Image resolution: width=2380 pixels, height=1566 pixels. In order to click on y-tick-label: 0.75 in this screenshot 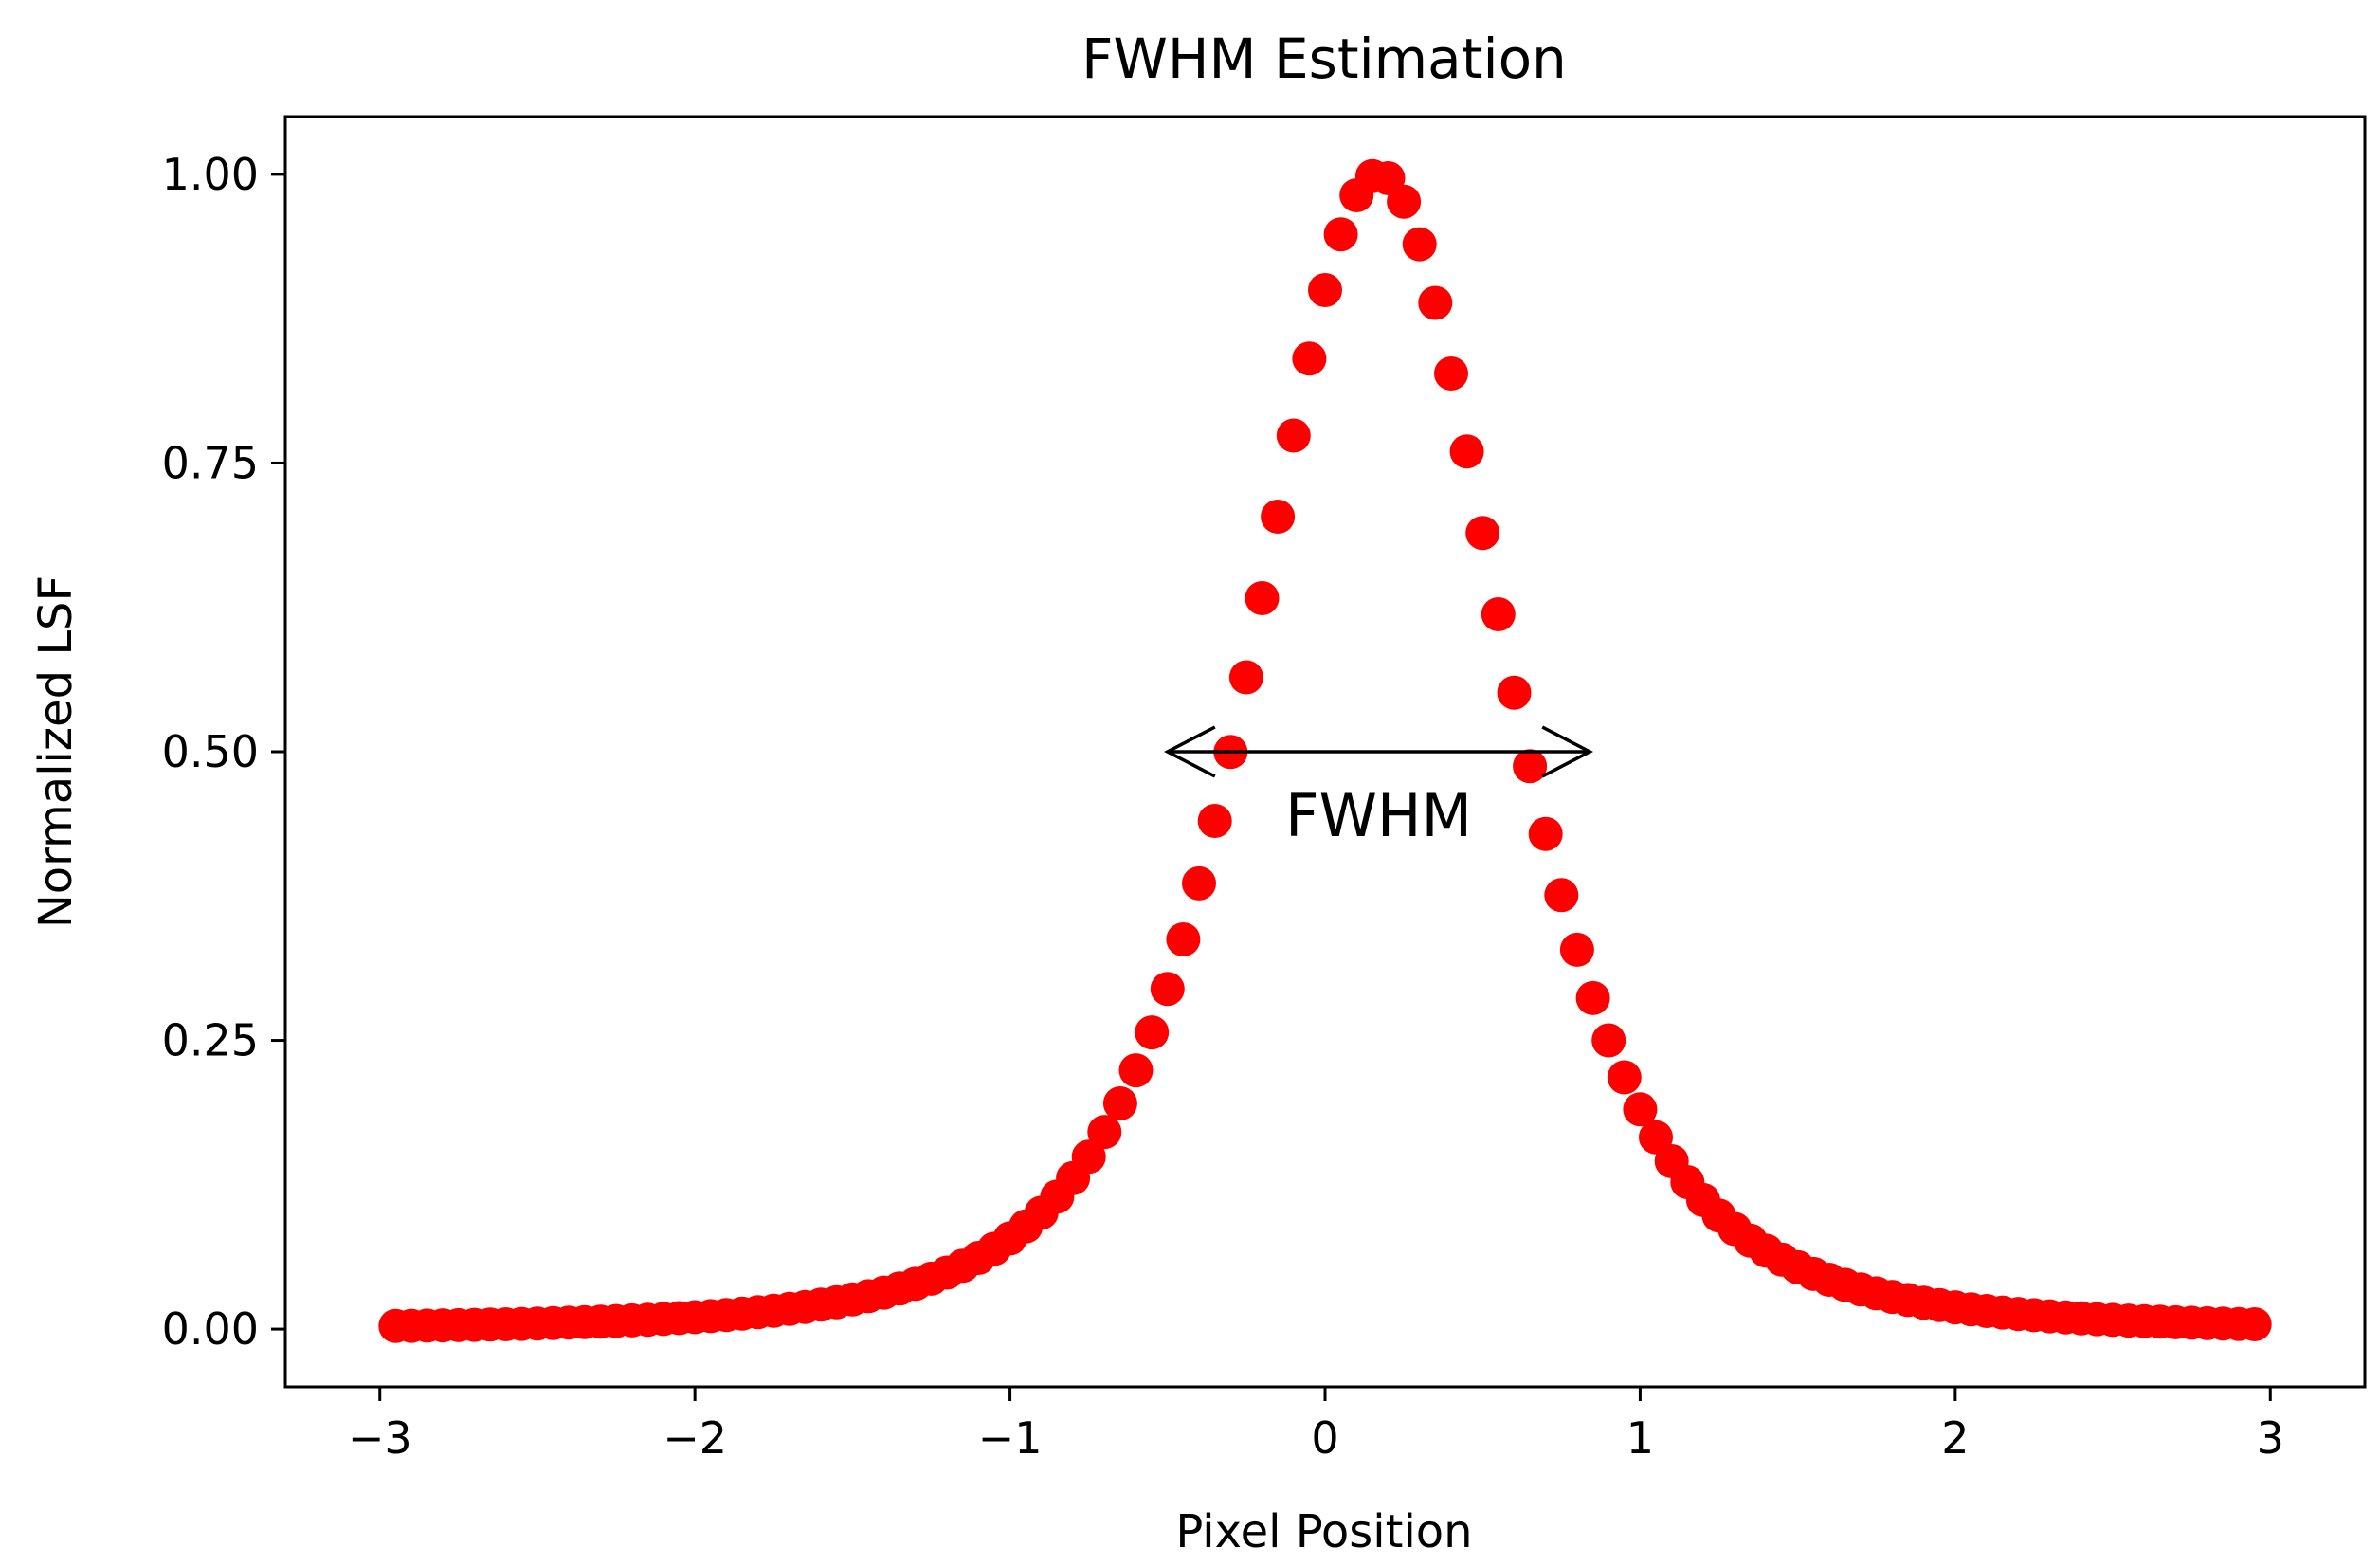, I will do `click(210, 462)`.